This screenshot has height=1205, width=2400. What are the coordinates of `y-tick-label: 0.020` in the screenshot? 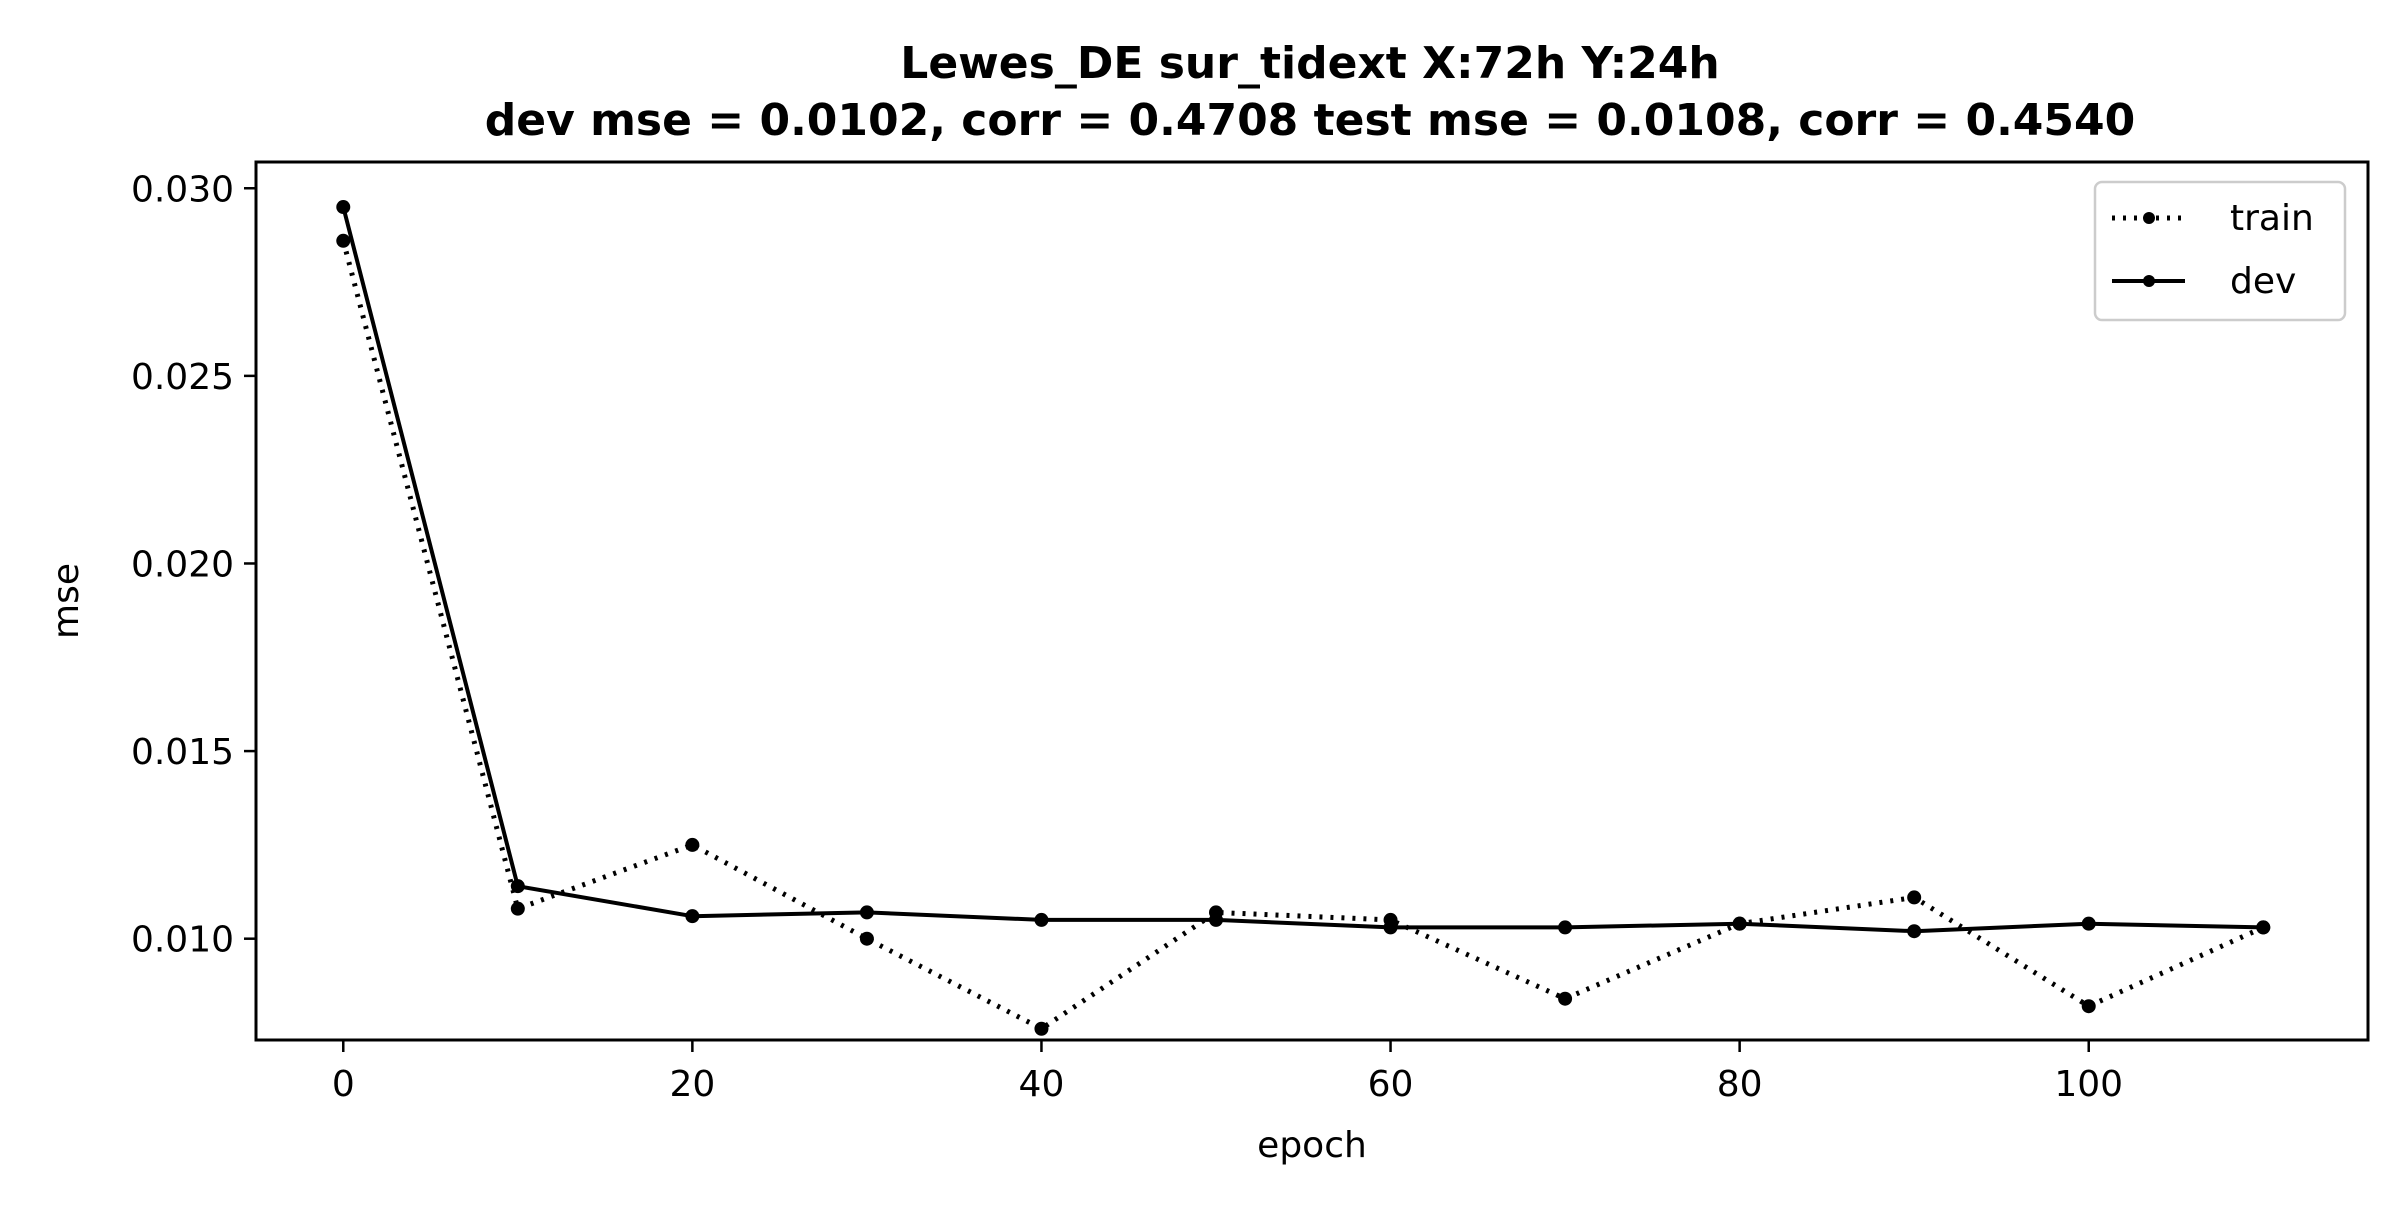 It's located at (182, 564).